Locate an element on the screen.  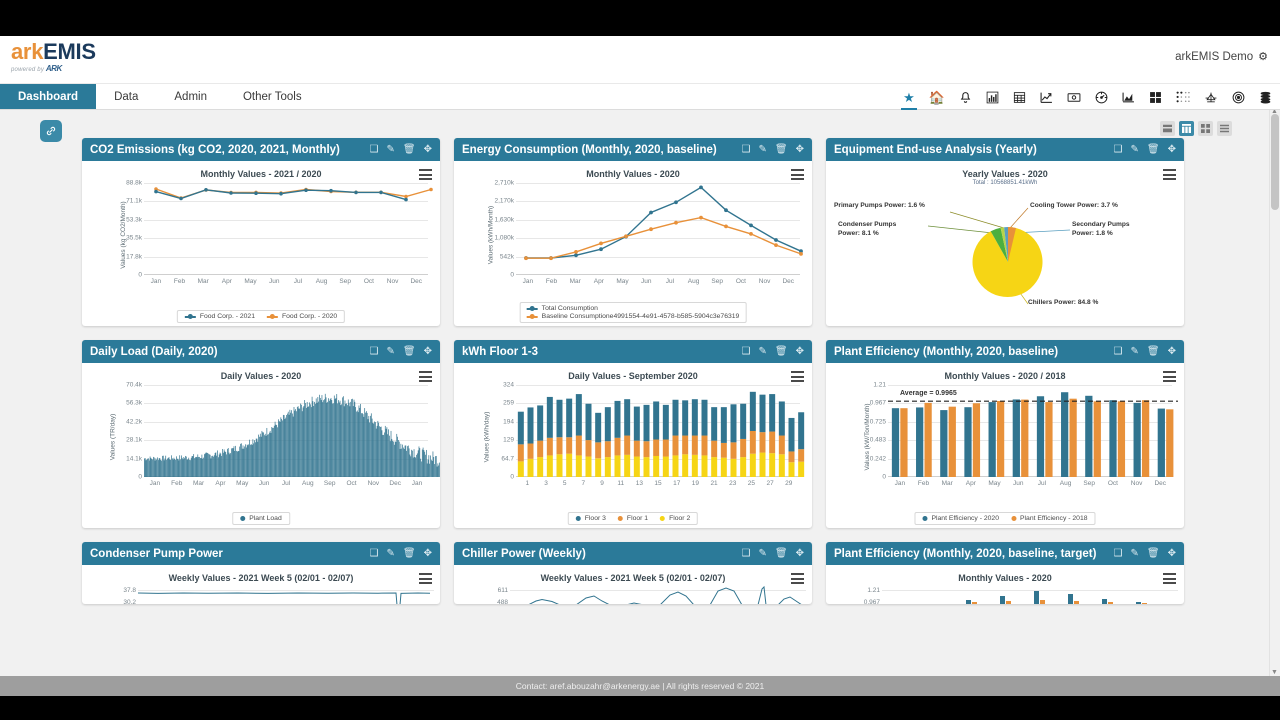
scrollbar-thumb is located at coordinates (1275, 162).